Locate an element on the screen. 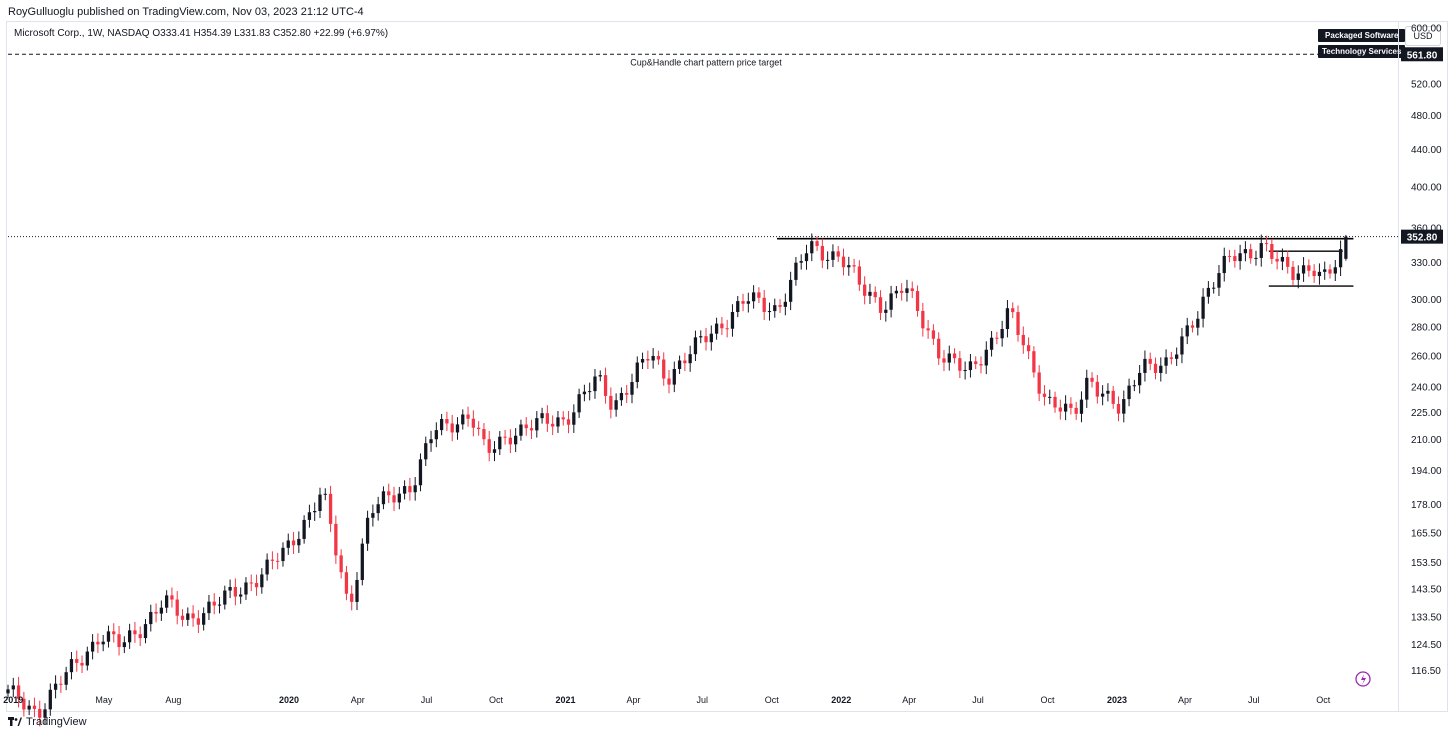  currency-selector: USD is located at coordinates (1423, 36).